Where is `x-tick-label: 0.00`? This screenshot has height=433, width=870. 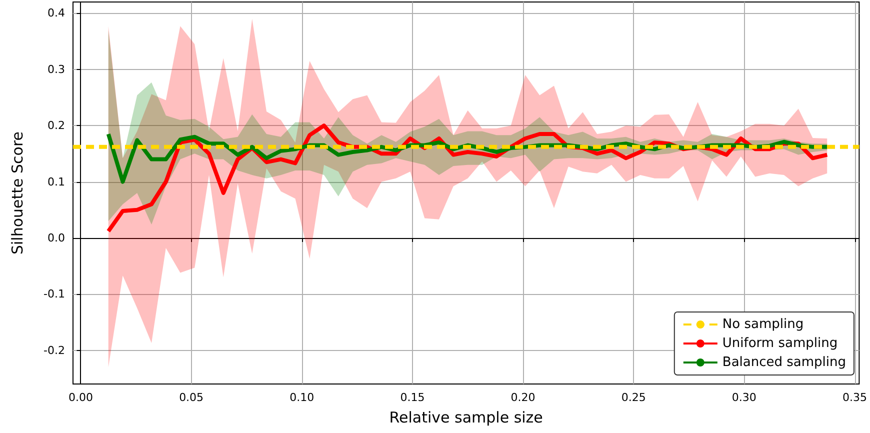
x-tick-label: 0.00 is located at coordinates (80, 397).